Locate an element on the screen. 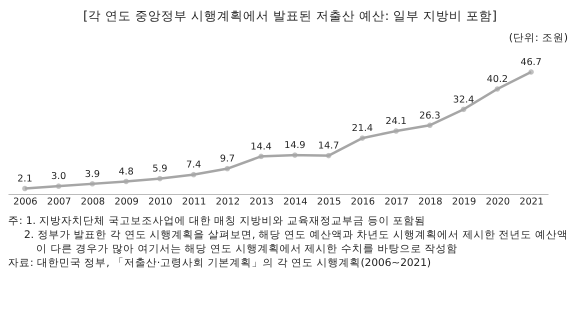 This screenshot has height=325, width=580. x-tick-label: 2006 is located at coordinates (25, 202).